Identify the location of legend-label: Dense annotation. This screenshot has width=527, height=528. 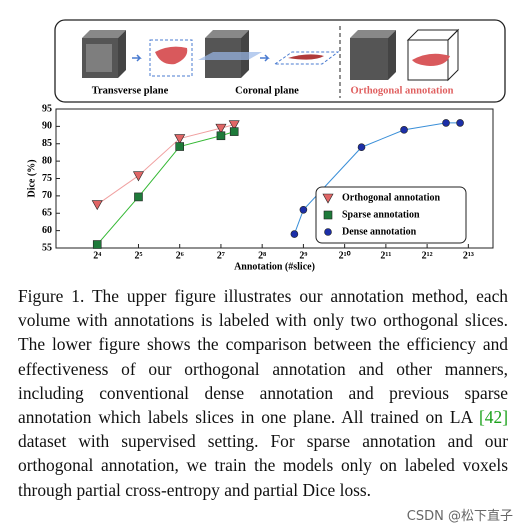
(379, 231).